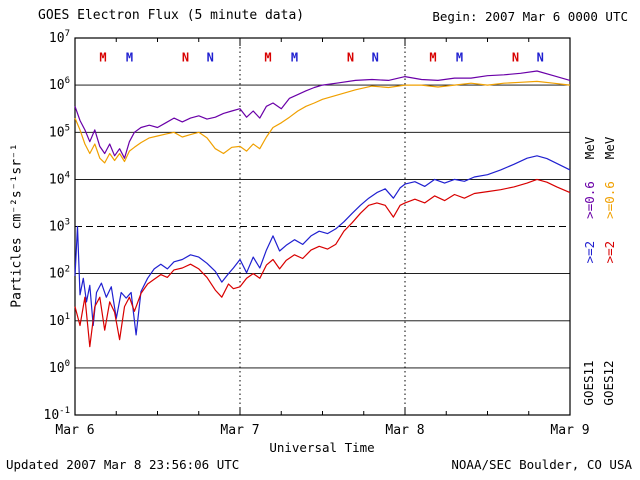 The image size is (640, 480). What do you see at coordinates (404, 430) in the screenshot?
I see `x-tick-label: Mar 8` at bounding box center [404, 430].